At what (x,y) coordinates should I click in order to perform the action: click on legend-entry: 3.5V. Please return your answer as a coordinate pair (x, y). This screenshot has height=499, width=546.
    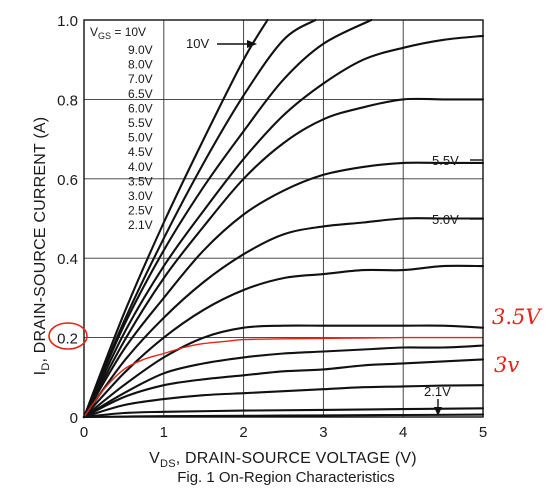
    Looking at the image, I should click on (140, 181).